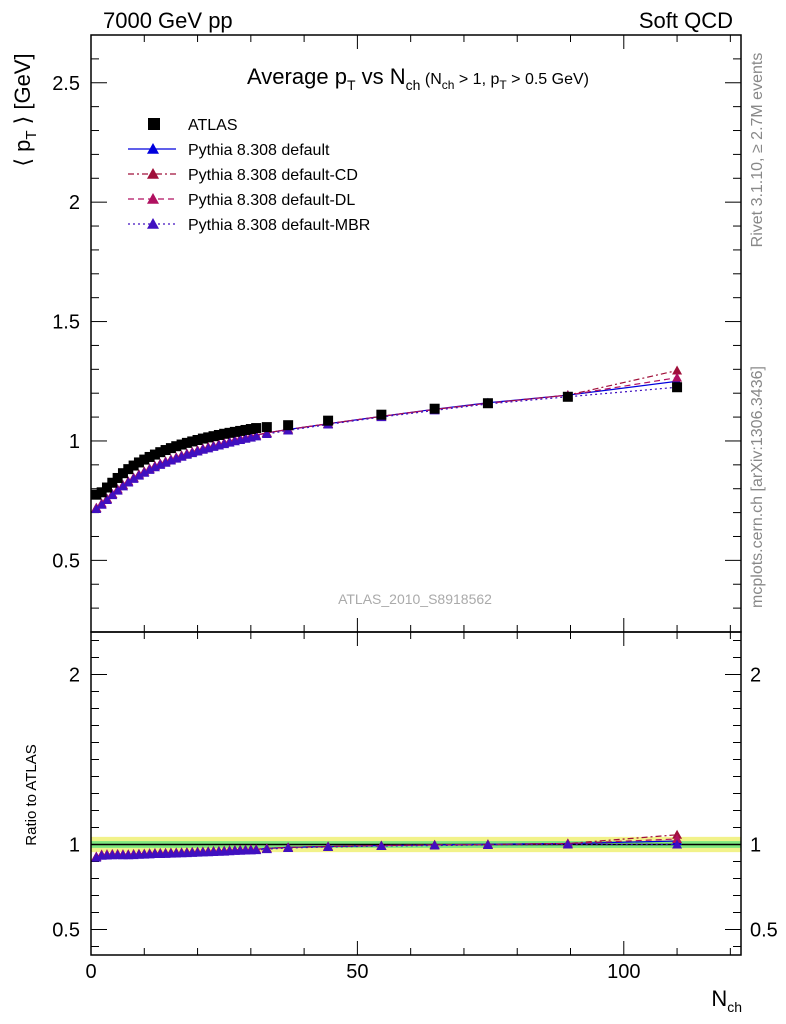 The width and height of the screenshot is (786, 1024). What do you see at coordinates (168, 20) in the screenshot?
I see `header-left: 7000 GeV pp` at bounding box center [168, 20].